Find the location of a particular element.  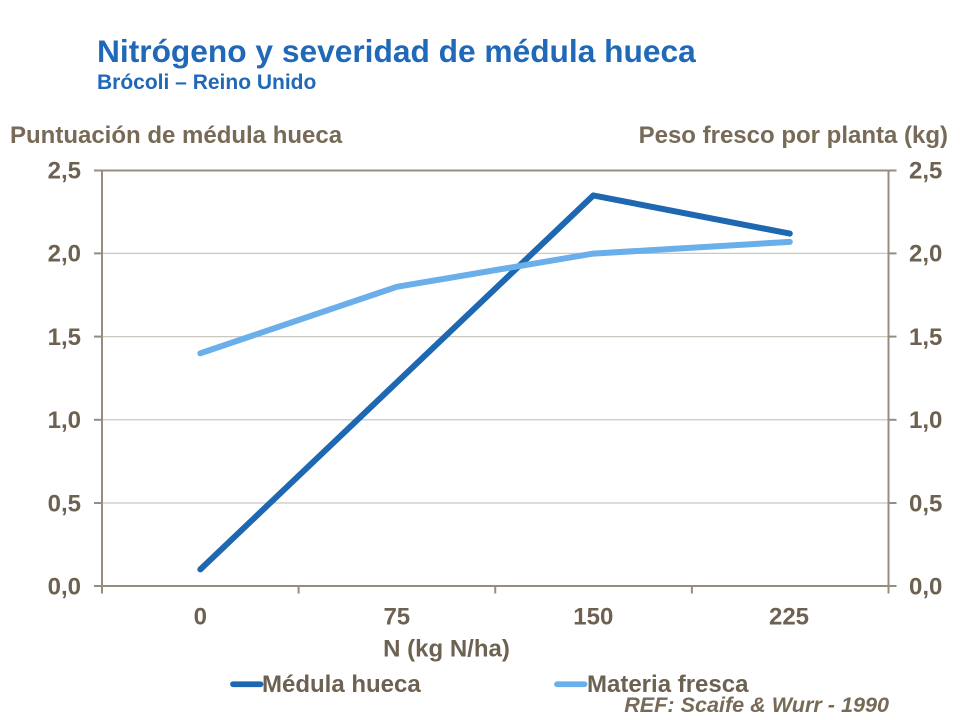

svg-text:Nitrógeno y severidad de médul: Nitrógeno y severidad de médula hueca is located at coordinates (396, 51).